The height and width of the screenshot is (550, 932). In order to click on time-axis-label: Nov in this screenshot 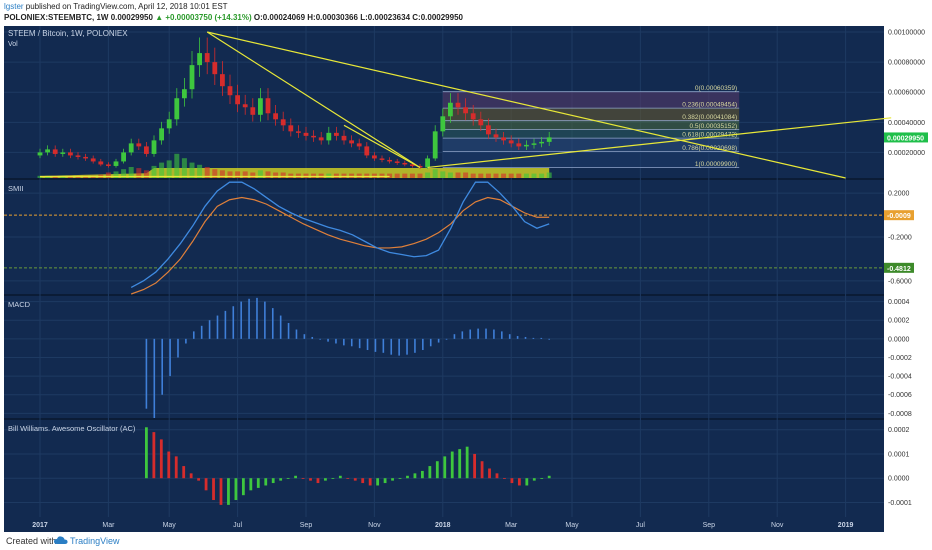, I will do `click(374, 525)`.